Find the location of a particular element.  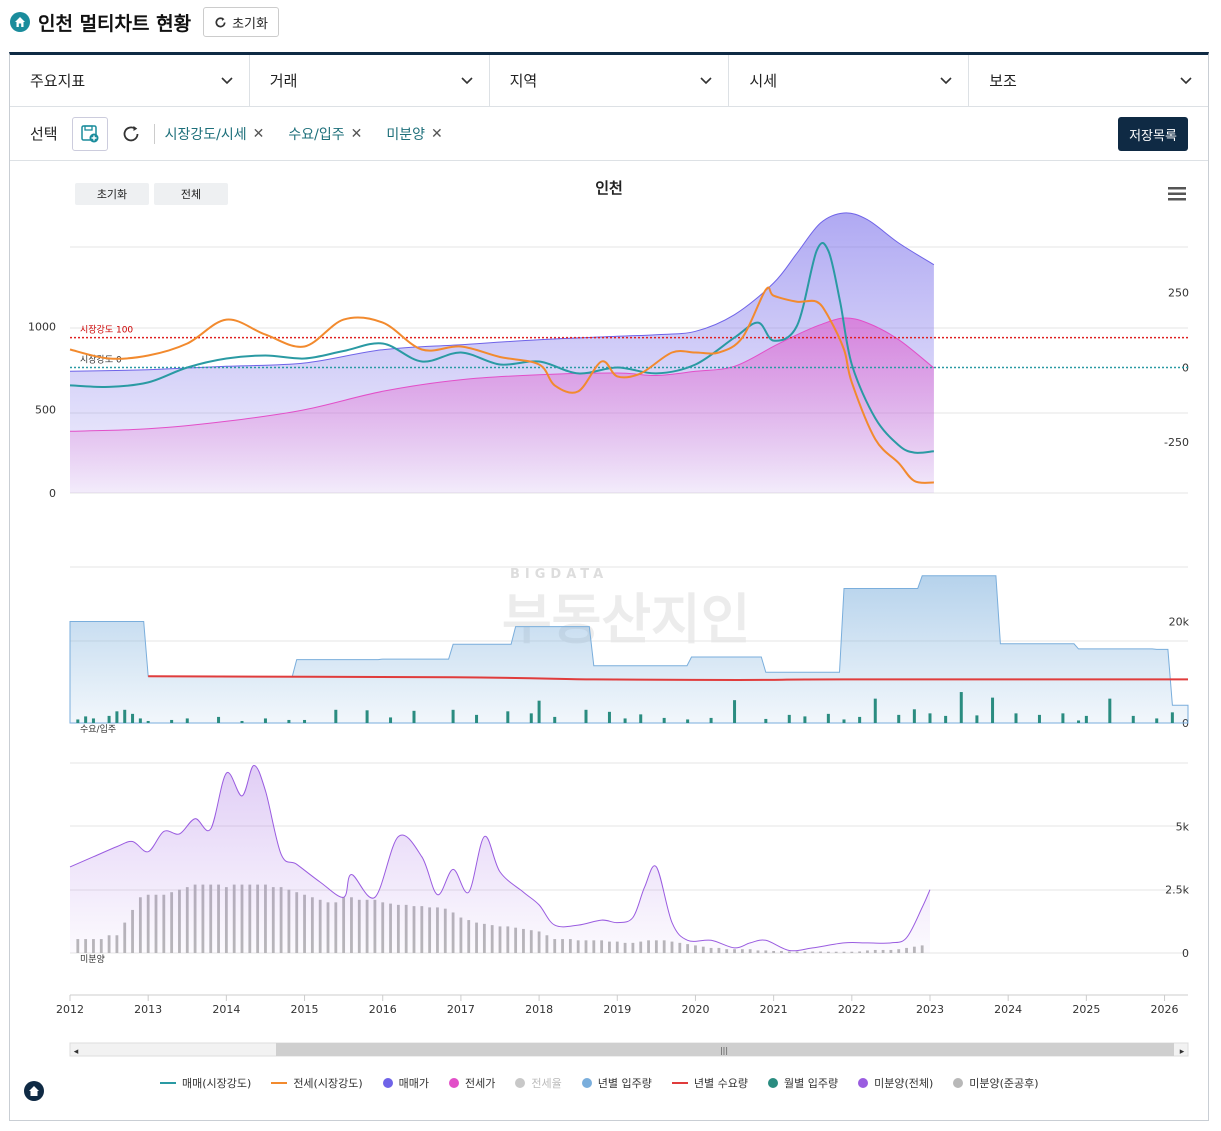

zoom-reset-button: 초기화 is located at coordinates (112, 194).